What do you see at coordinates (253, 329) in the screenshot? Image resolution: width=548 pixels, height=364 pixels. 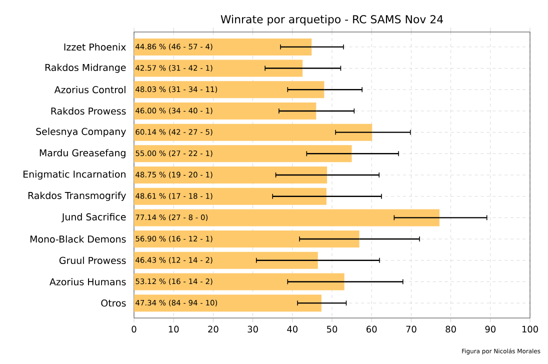 I see `x-tick-label: 30` at bounding box center [253, 329].